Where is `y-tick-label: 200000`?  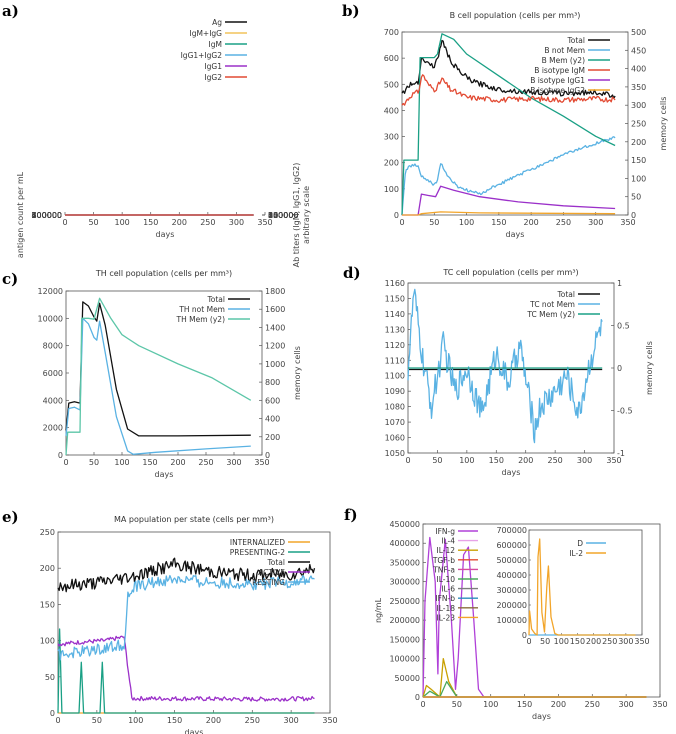
y-tick-label: 200000 is located at coordinates (404, 620).